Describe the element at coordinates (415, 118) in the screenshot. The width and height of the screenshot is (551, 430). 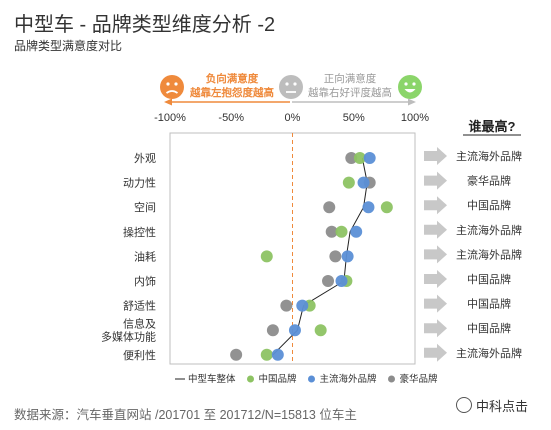
I see `x-tick-label: 100%` at that location.